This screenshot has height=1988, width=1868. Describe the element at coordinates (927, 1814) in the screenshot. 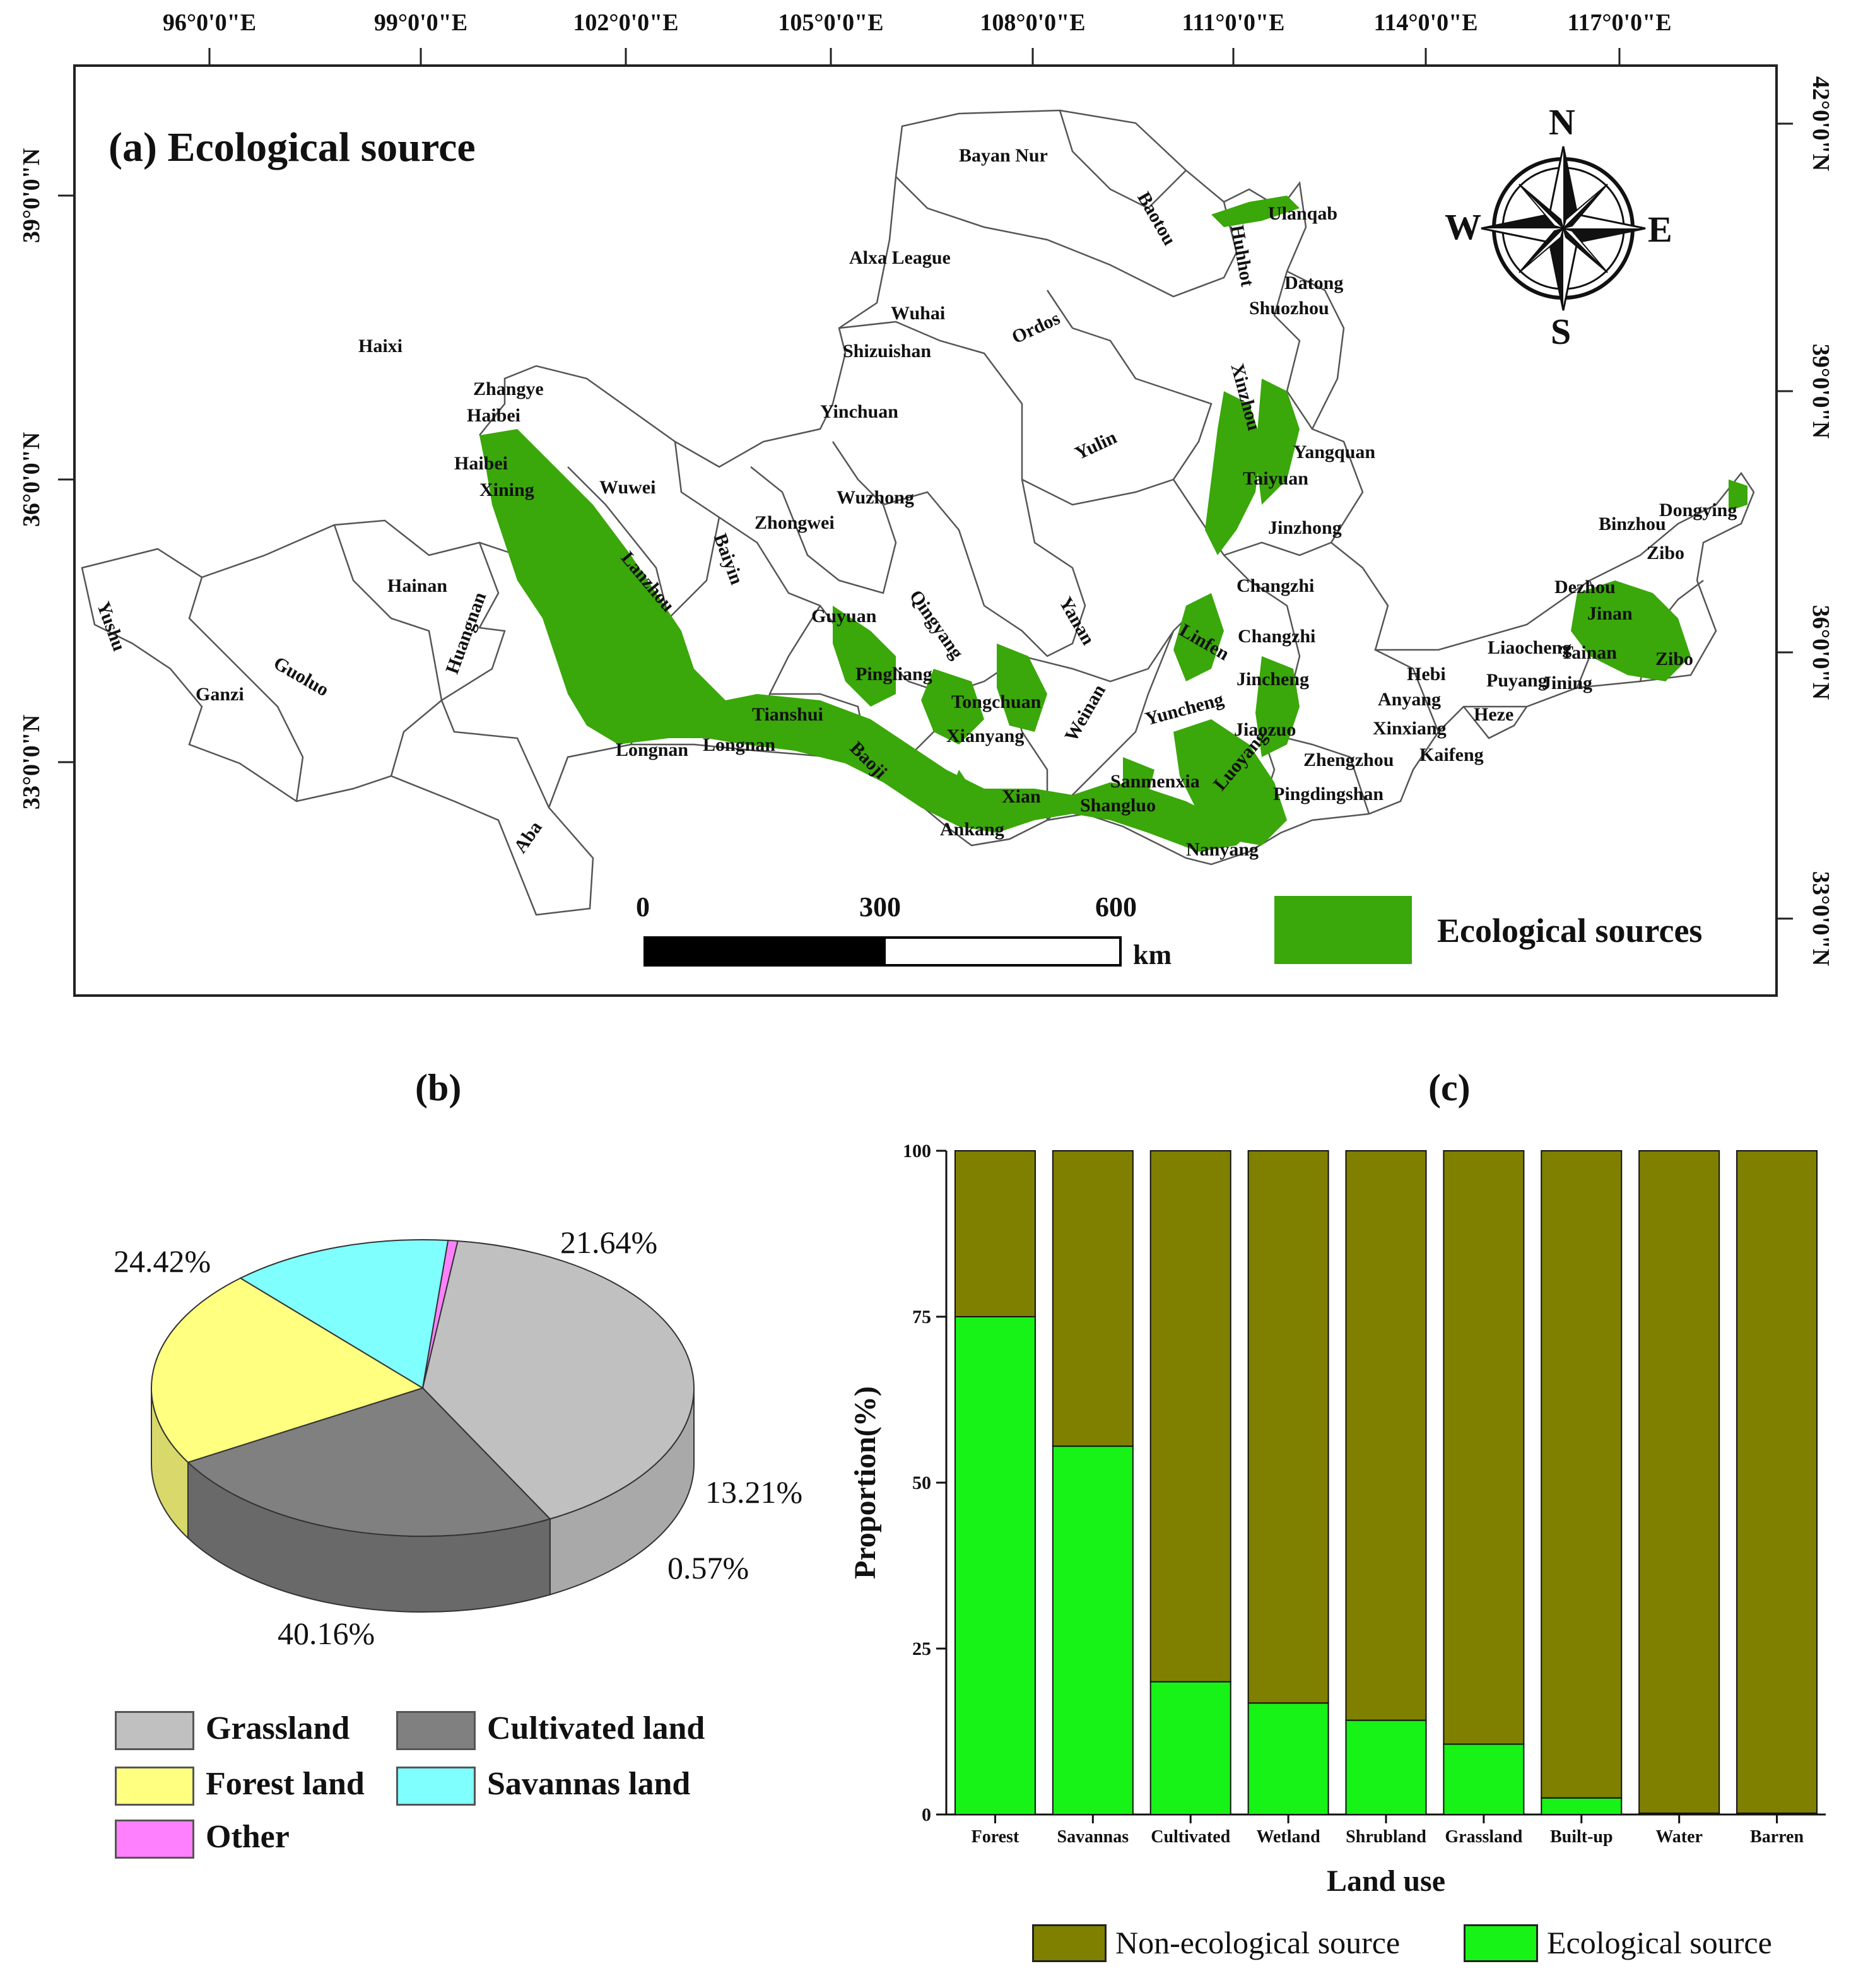

I see `y-tick-label: 0` at that location.